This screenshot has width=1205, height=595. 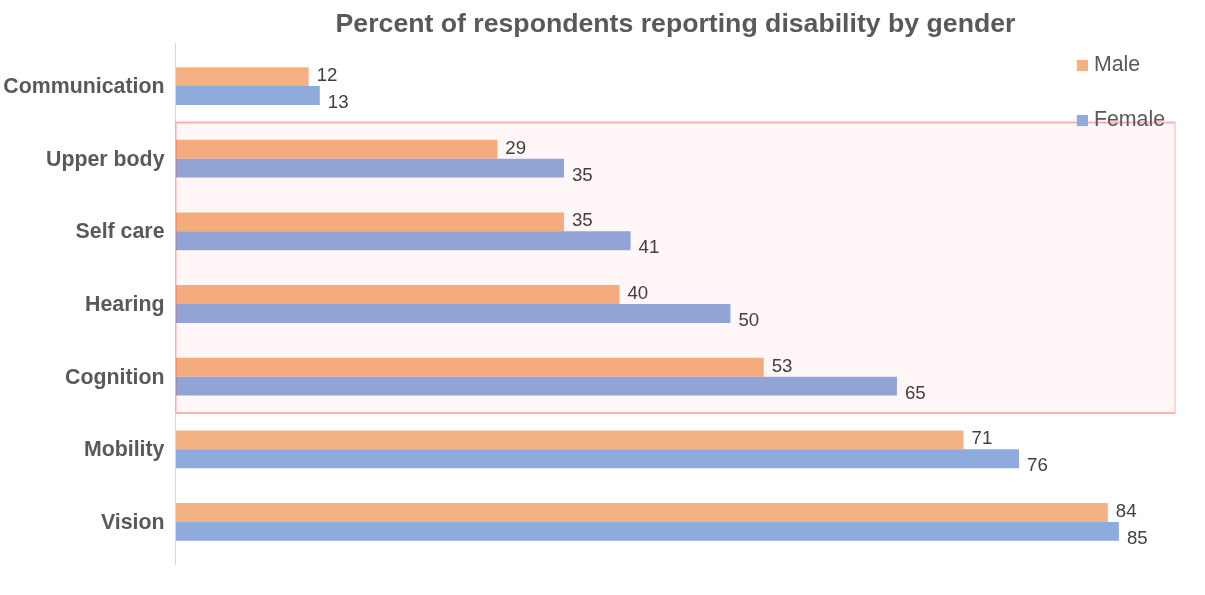 What do you see at coordinates (132, 521) in the screenshot?
I see `y-tick-label: Vision` at bounding box center [132, 521].